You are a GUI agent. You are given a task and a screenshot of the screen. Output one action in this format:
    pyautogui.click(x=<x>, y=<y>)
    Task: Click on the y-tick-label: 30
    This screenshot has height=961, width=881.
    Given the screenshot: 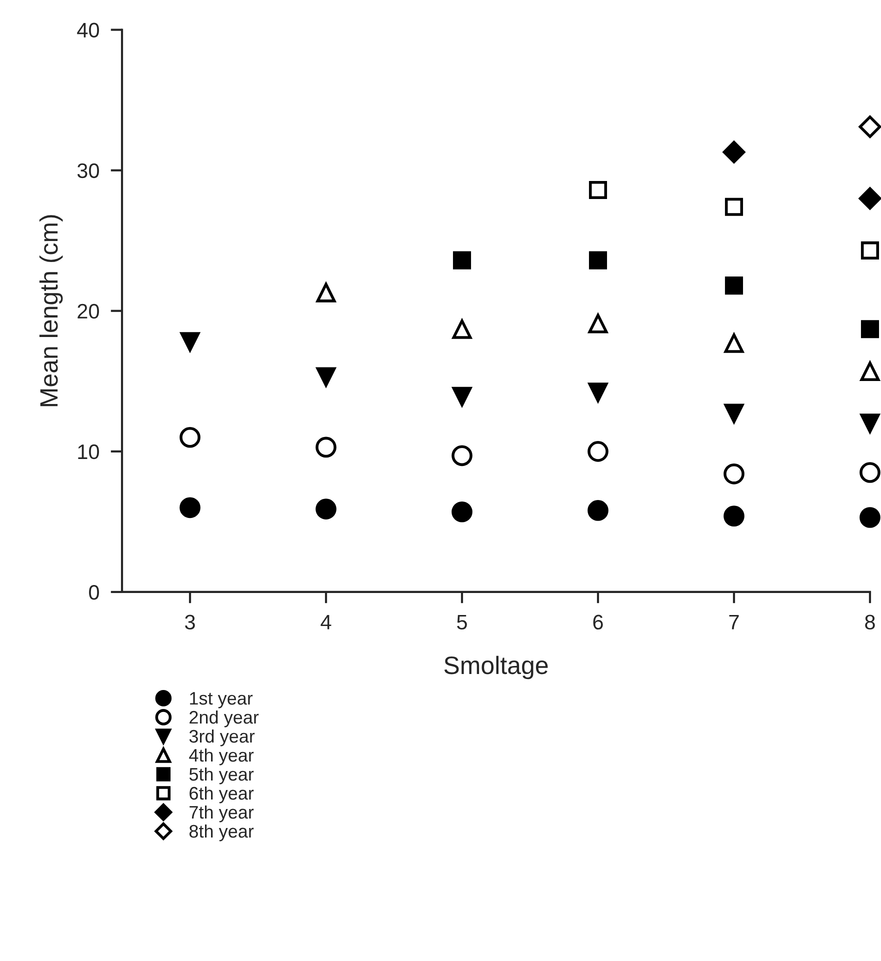 What is the action you would take?
    pyautogui.click(x=88, y=170)
    